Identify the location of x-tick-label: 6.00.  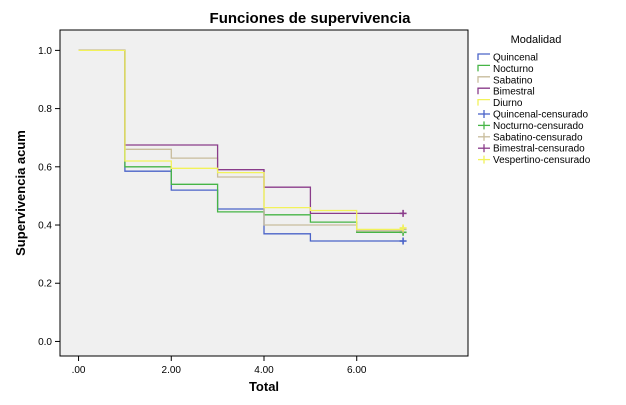
(357, 370).